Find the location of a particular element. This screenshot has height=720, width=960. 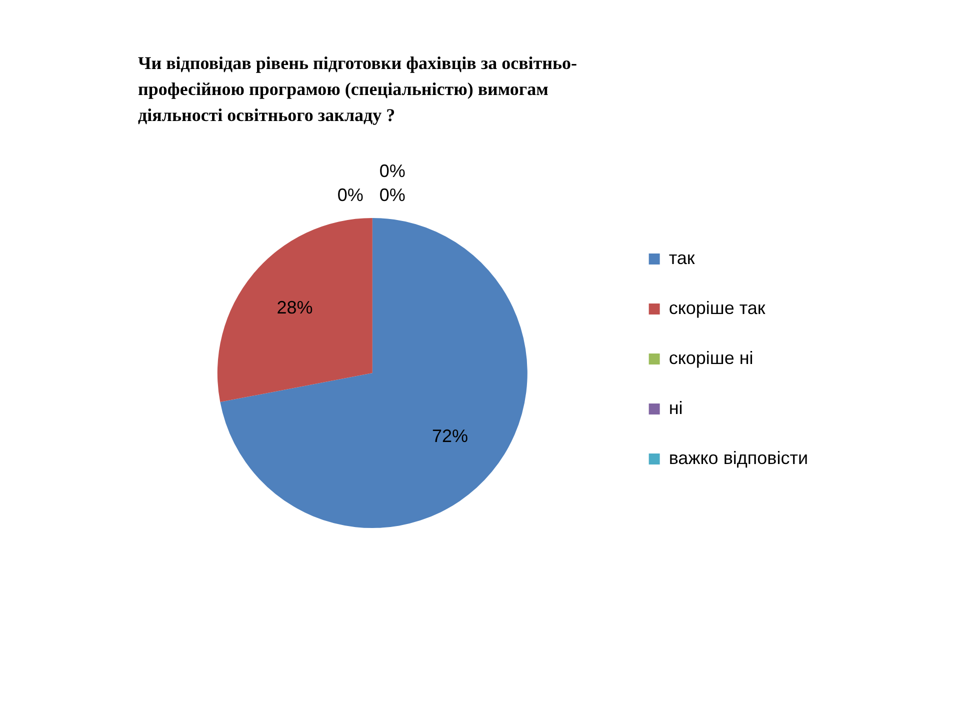

legend-label: скоріше так is located at coordinates (717, 308).